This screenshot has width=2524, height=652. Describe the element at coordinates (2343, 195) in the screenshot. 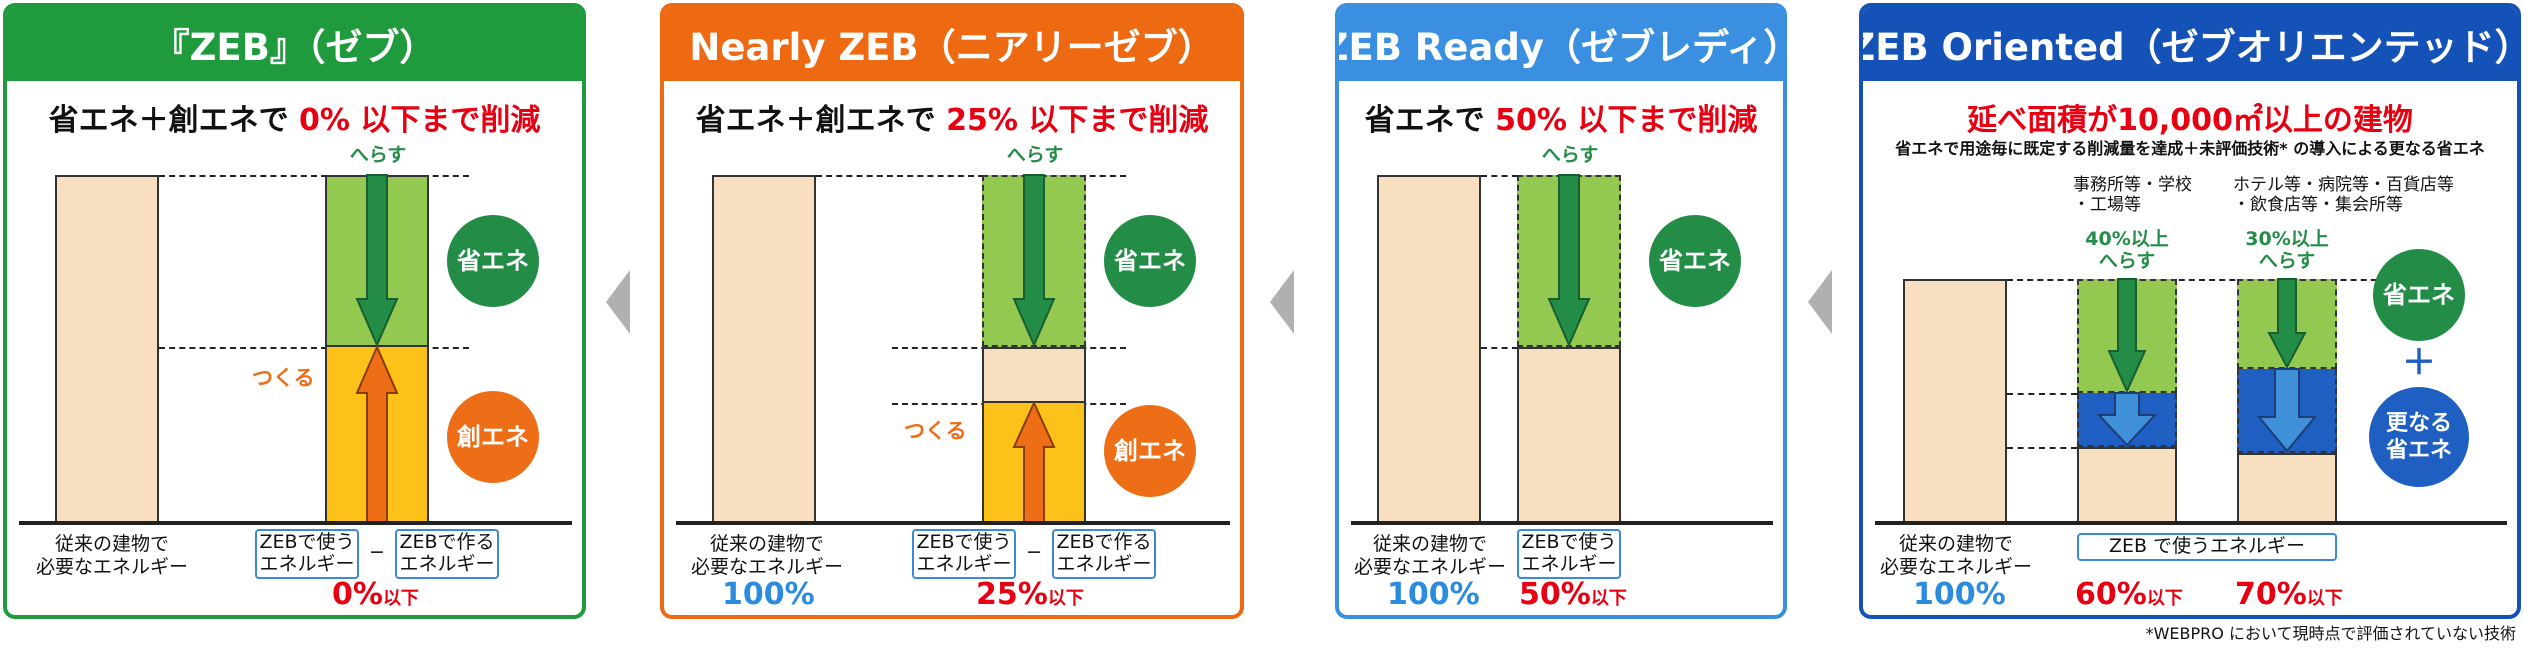

I see `category-hotel: ホテル等・病院等・百貨店等 ・飲食店等・集会所等` at that location.